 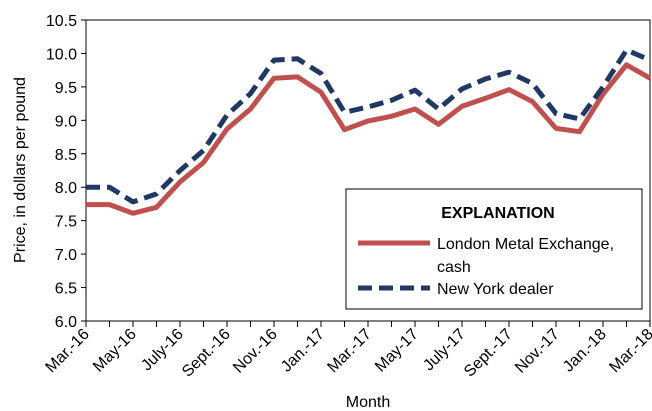 What do you see at coordinates (66, 88) in the screenshot?
I see `y-tick-label: 9.5` at bounding box center [66, 88].